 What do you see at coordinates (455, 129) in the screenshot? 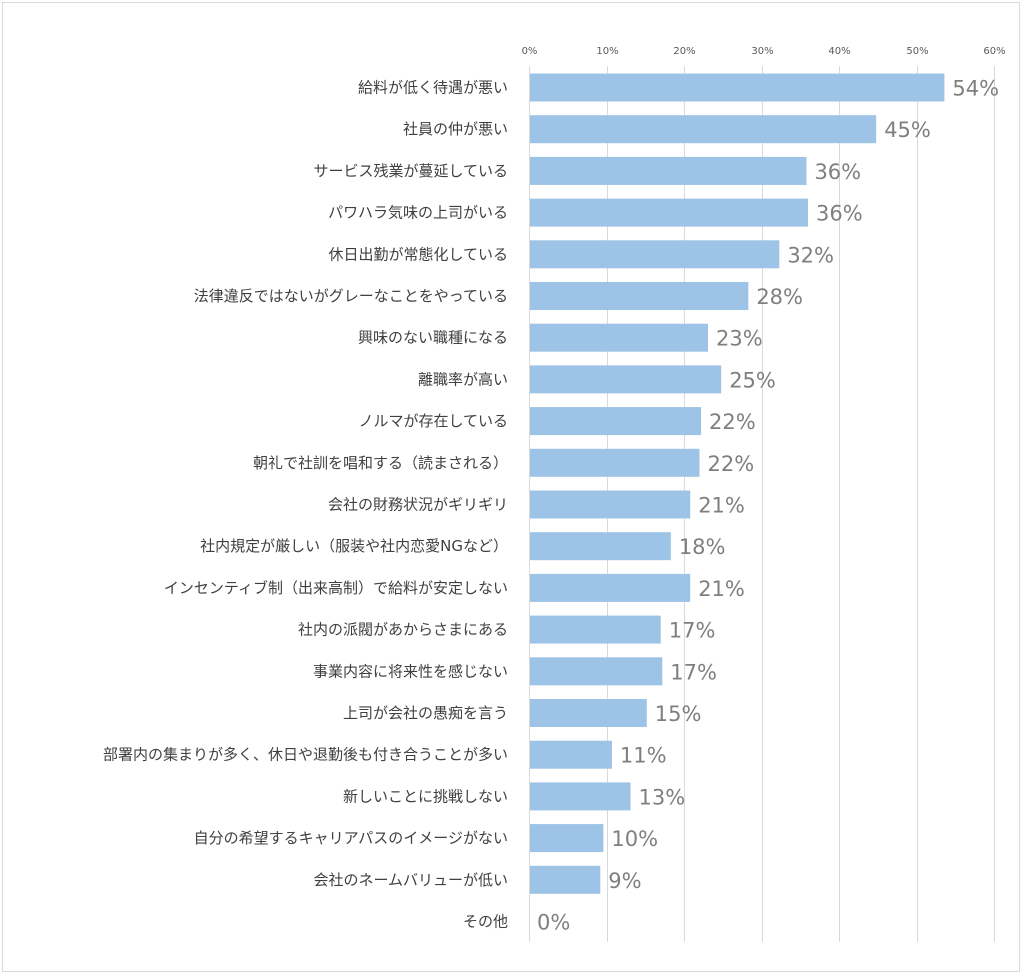
I see `category-label: 社員の仲が悪い` at bounding box center [455, 129].